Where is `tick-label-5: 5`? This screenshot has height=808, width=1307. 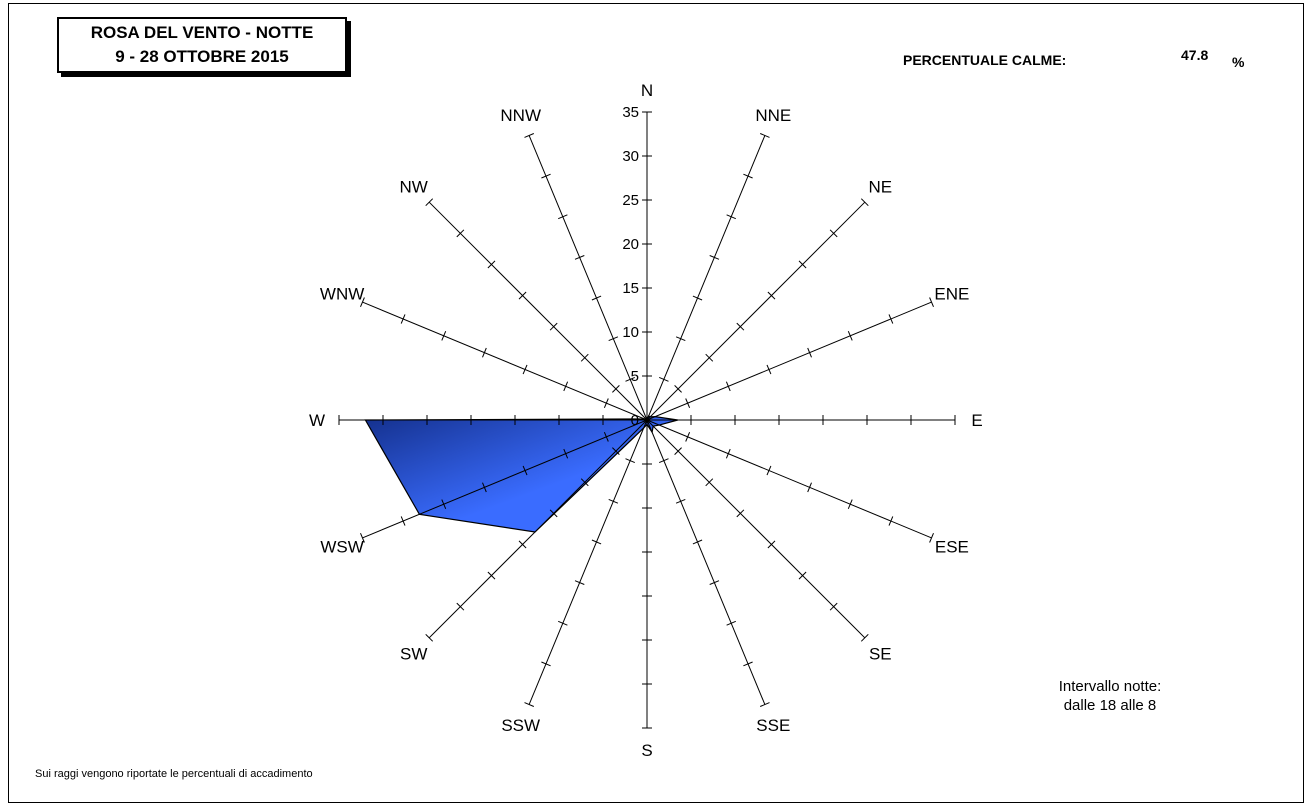 tick-label-5: 5 is located at coordinates (635, 376).